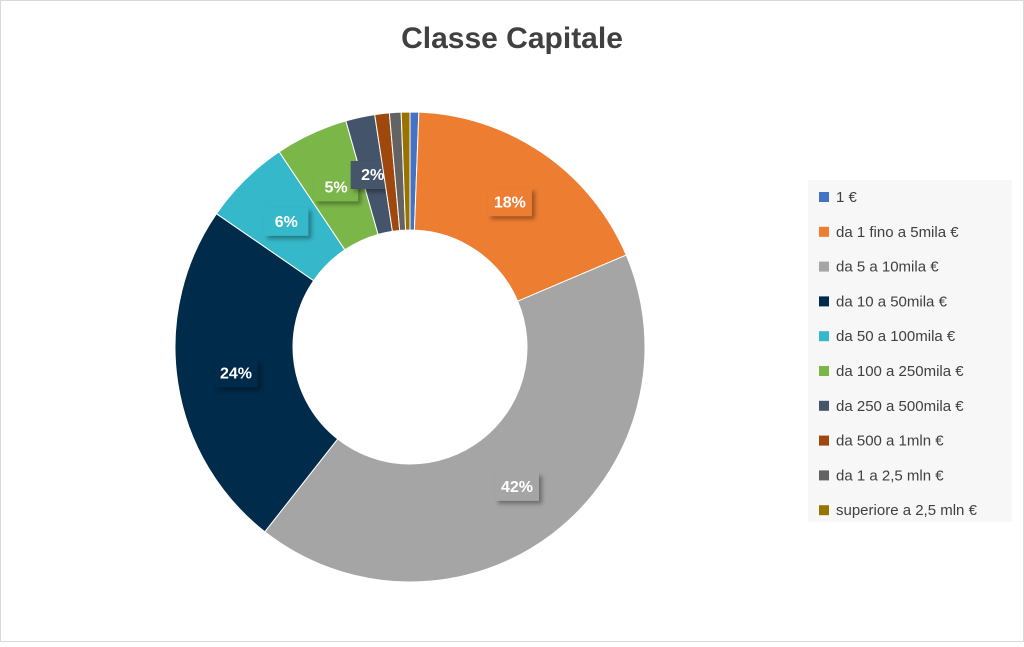 This screenshot has width=1024, height=647. I want to click on legend-label: da 1 fino a 5mila €, so click(897, 232).